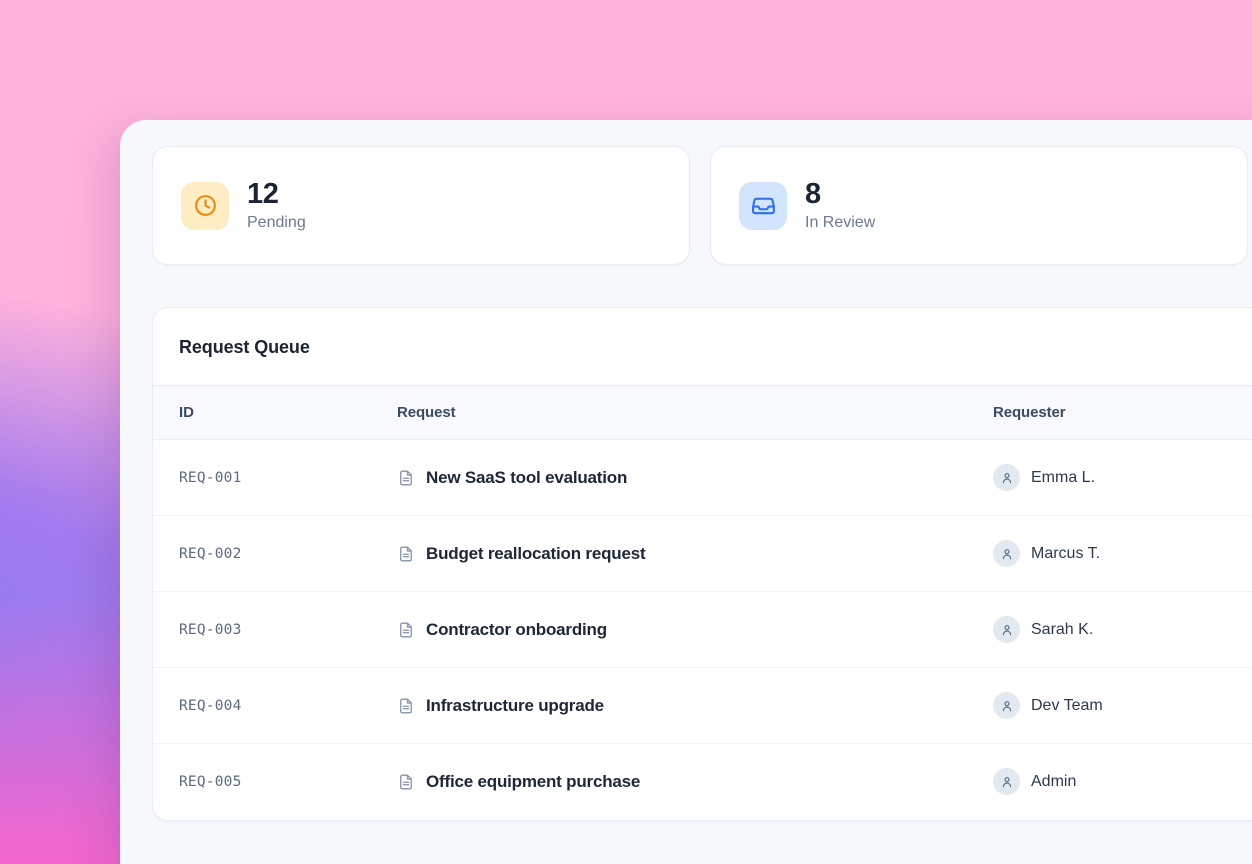 The width and height of the screenshot is (1252, 864). Describe the element at coordinates (840, 205) in the screenshot. I see `stat-text-in-review: 8 In Review` at that location.